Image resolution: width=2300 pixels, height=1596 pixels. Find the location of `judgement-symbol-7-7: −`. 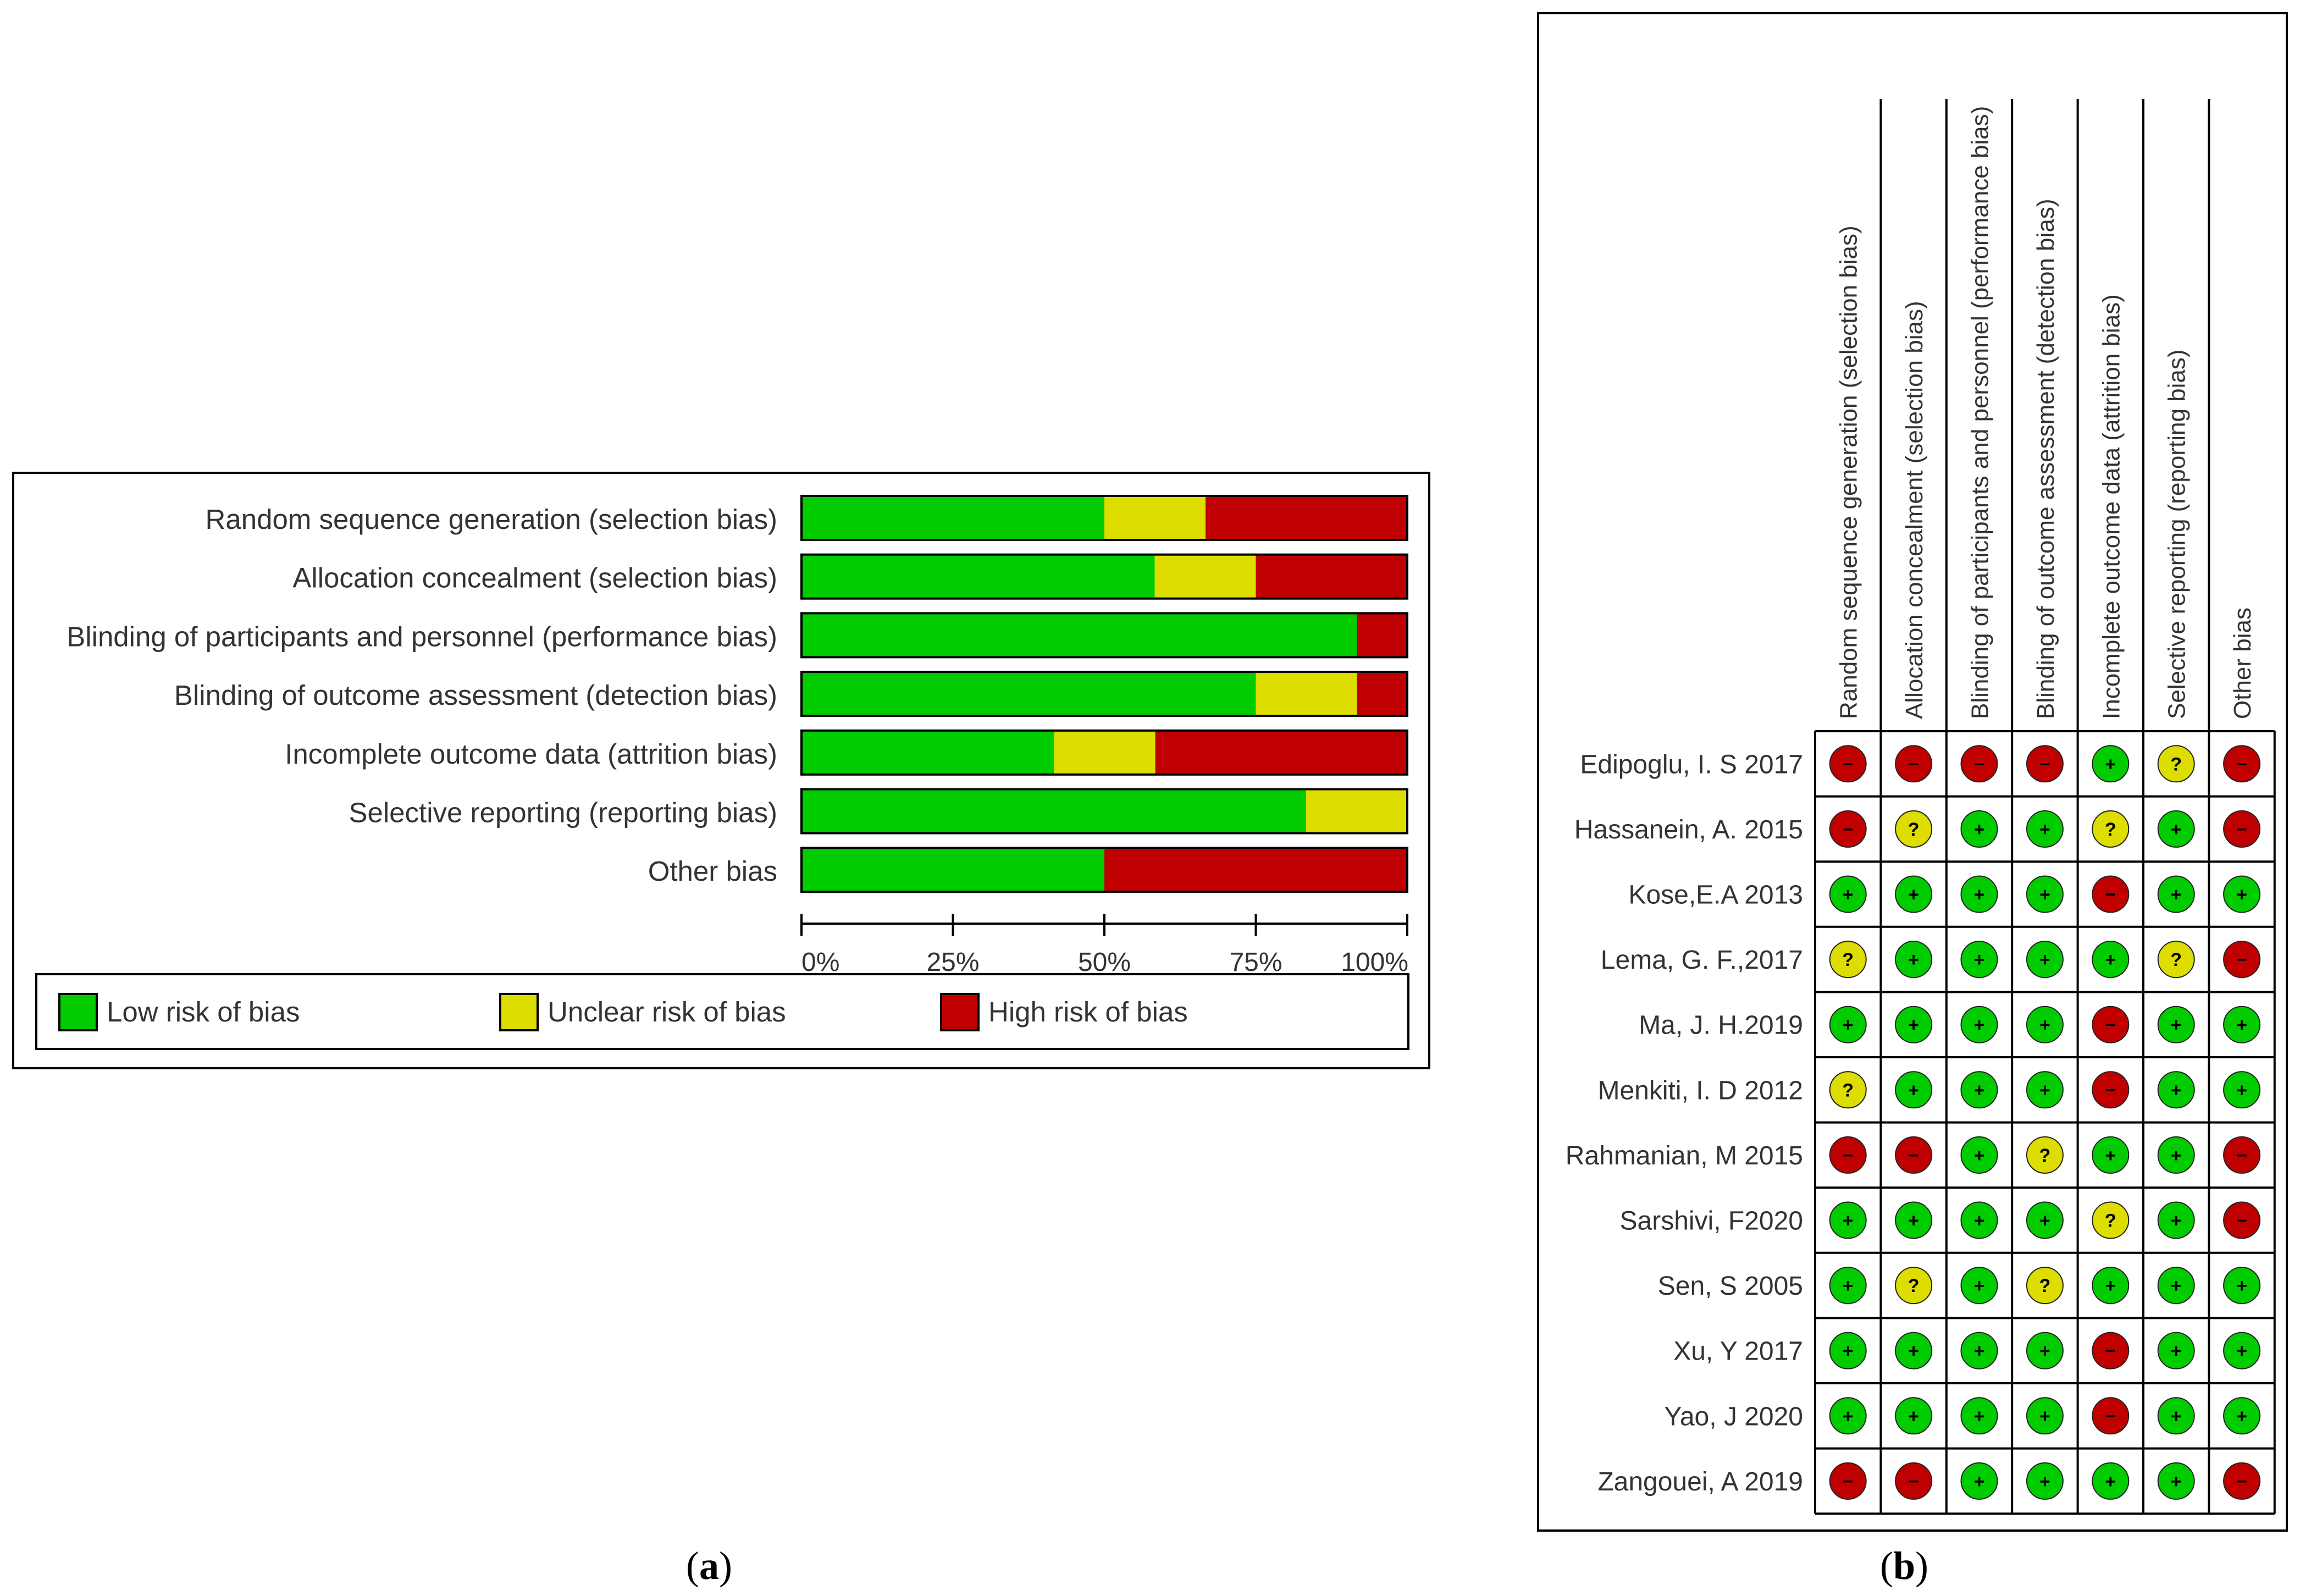

judgement-symbol-7-7: − is located at coordinates (2241, 1156).